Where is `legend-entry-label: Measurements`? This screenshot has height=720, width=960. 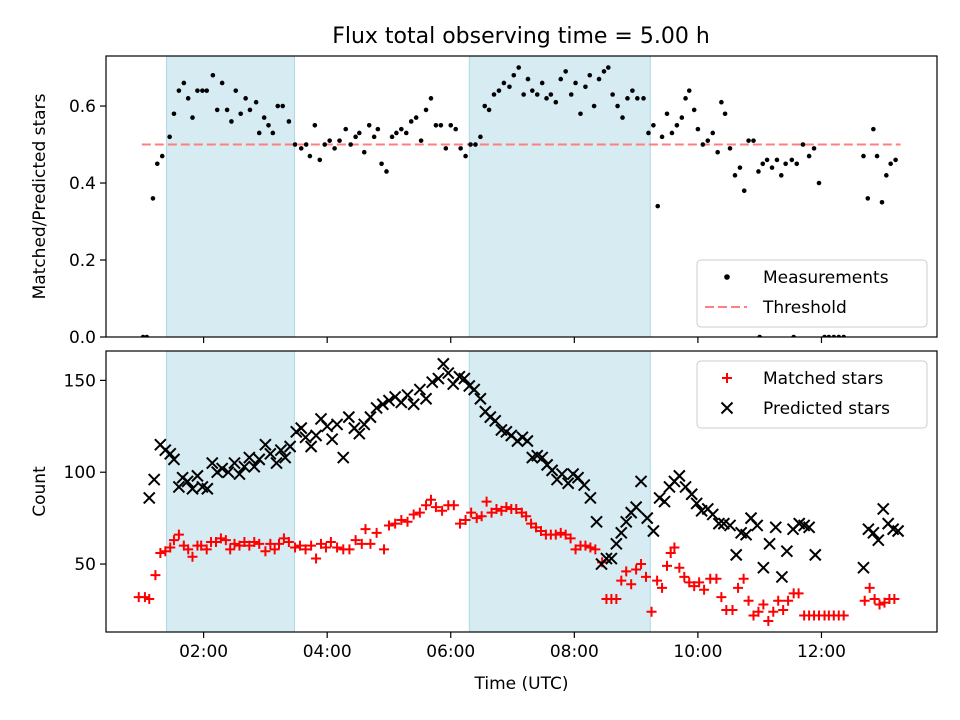 legend-entry-label: Measurements is located at coordinates (826, 278).